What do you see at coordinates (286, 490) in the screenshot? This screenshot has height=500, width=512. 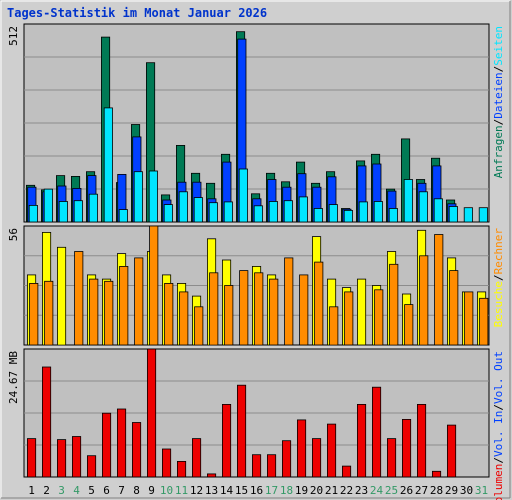 I see `x-tick-day-18: 18` at bounding box center [286, 490].